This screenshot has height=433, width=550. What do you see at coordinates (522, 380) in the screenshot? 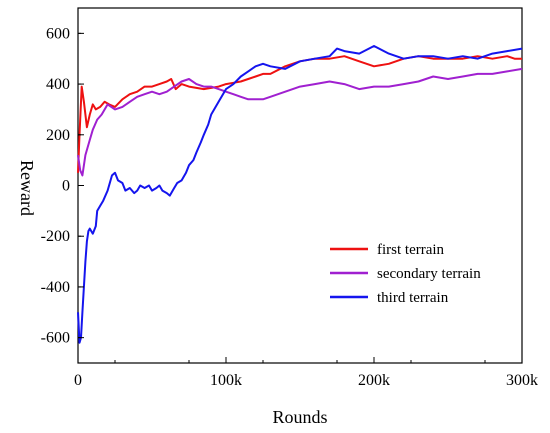
I see `x-tick-label: 300k` at bounding box center [522, 380].